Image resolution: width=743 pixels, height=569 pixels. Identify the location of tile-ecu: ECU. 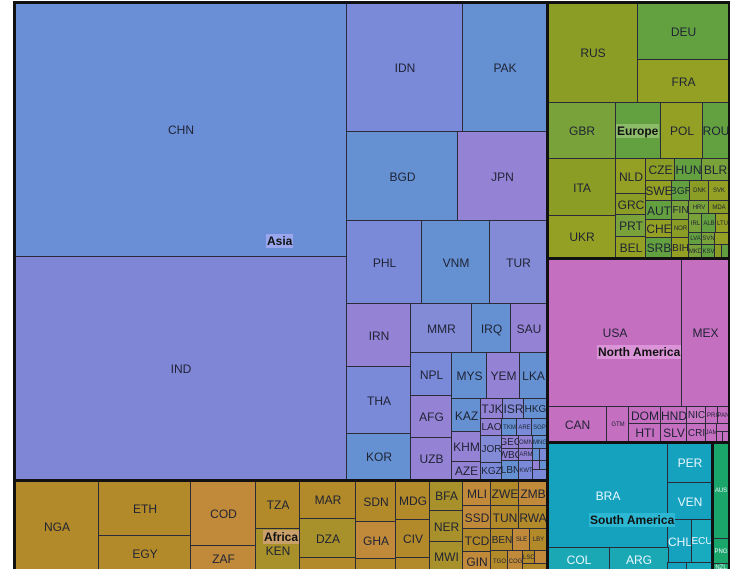
(702, 541).